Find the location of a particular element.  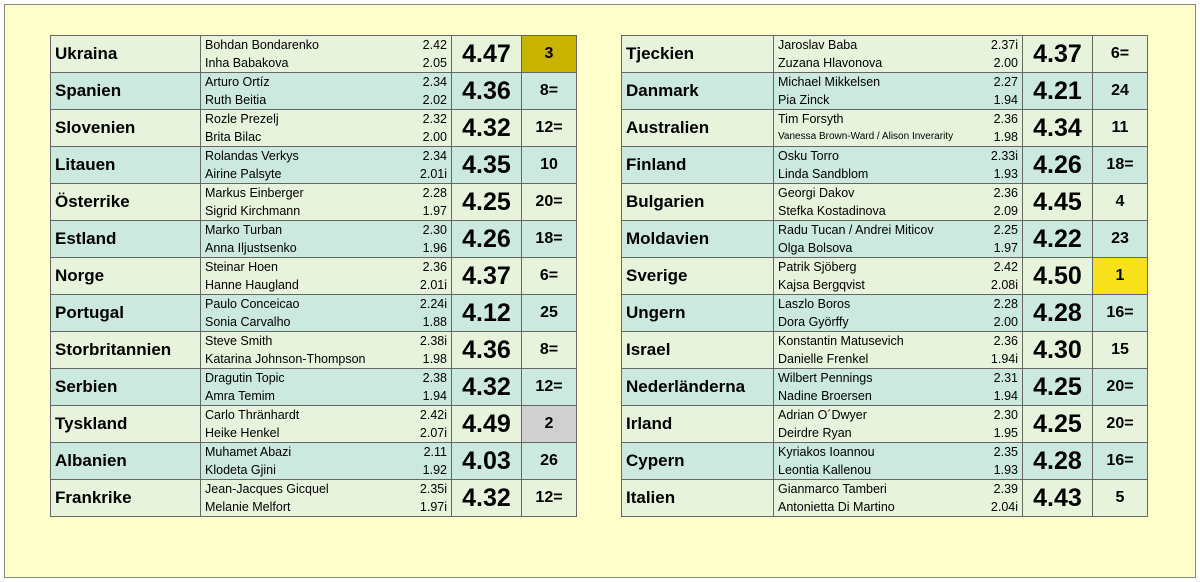

female-athlete-name: Danielle Frenkel is located at coordinates (823, 359).